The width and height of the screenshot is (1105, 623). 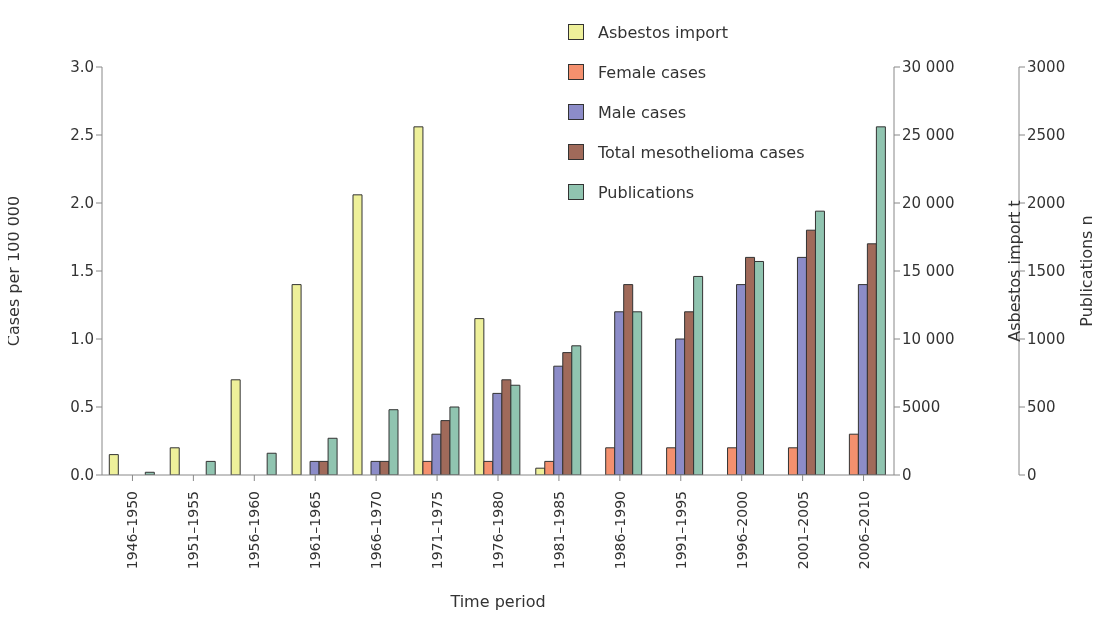 I want to click on x-tick-label: 1956–1960, so click(x=254, y=530).